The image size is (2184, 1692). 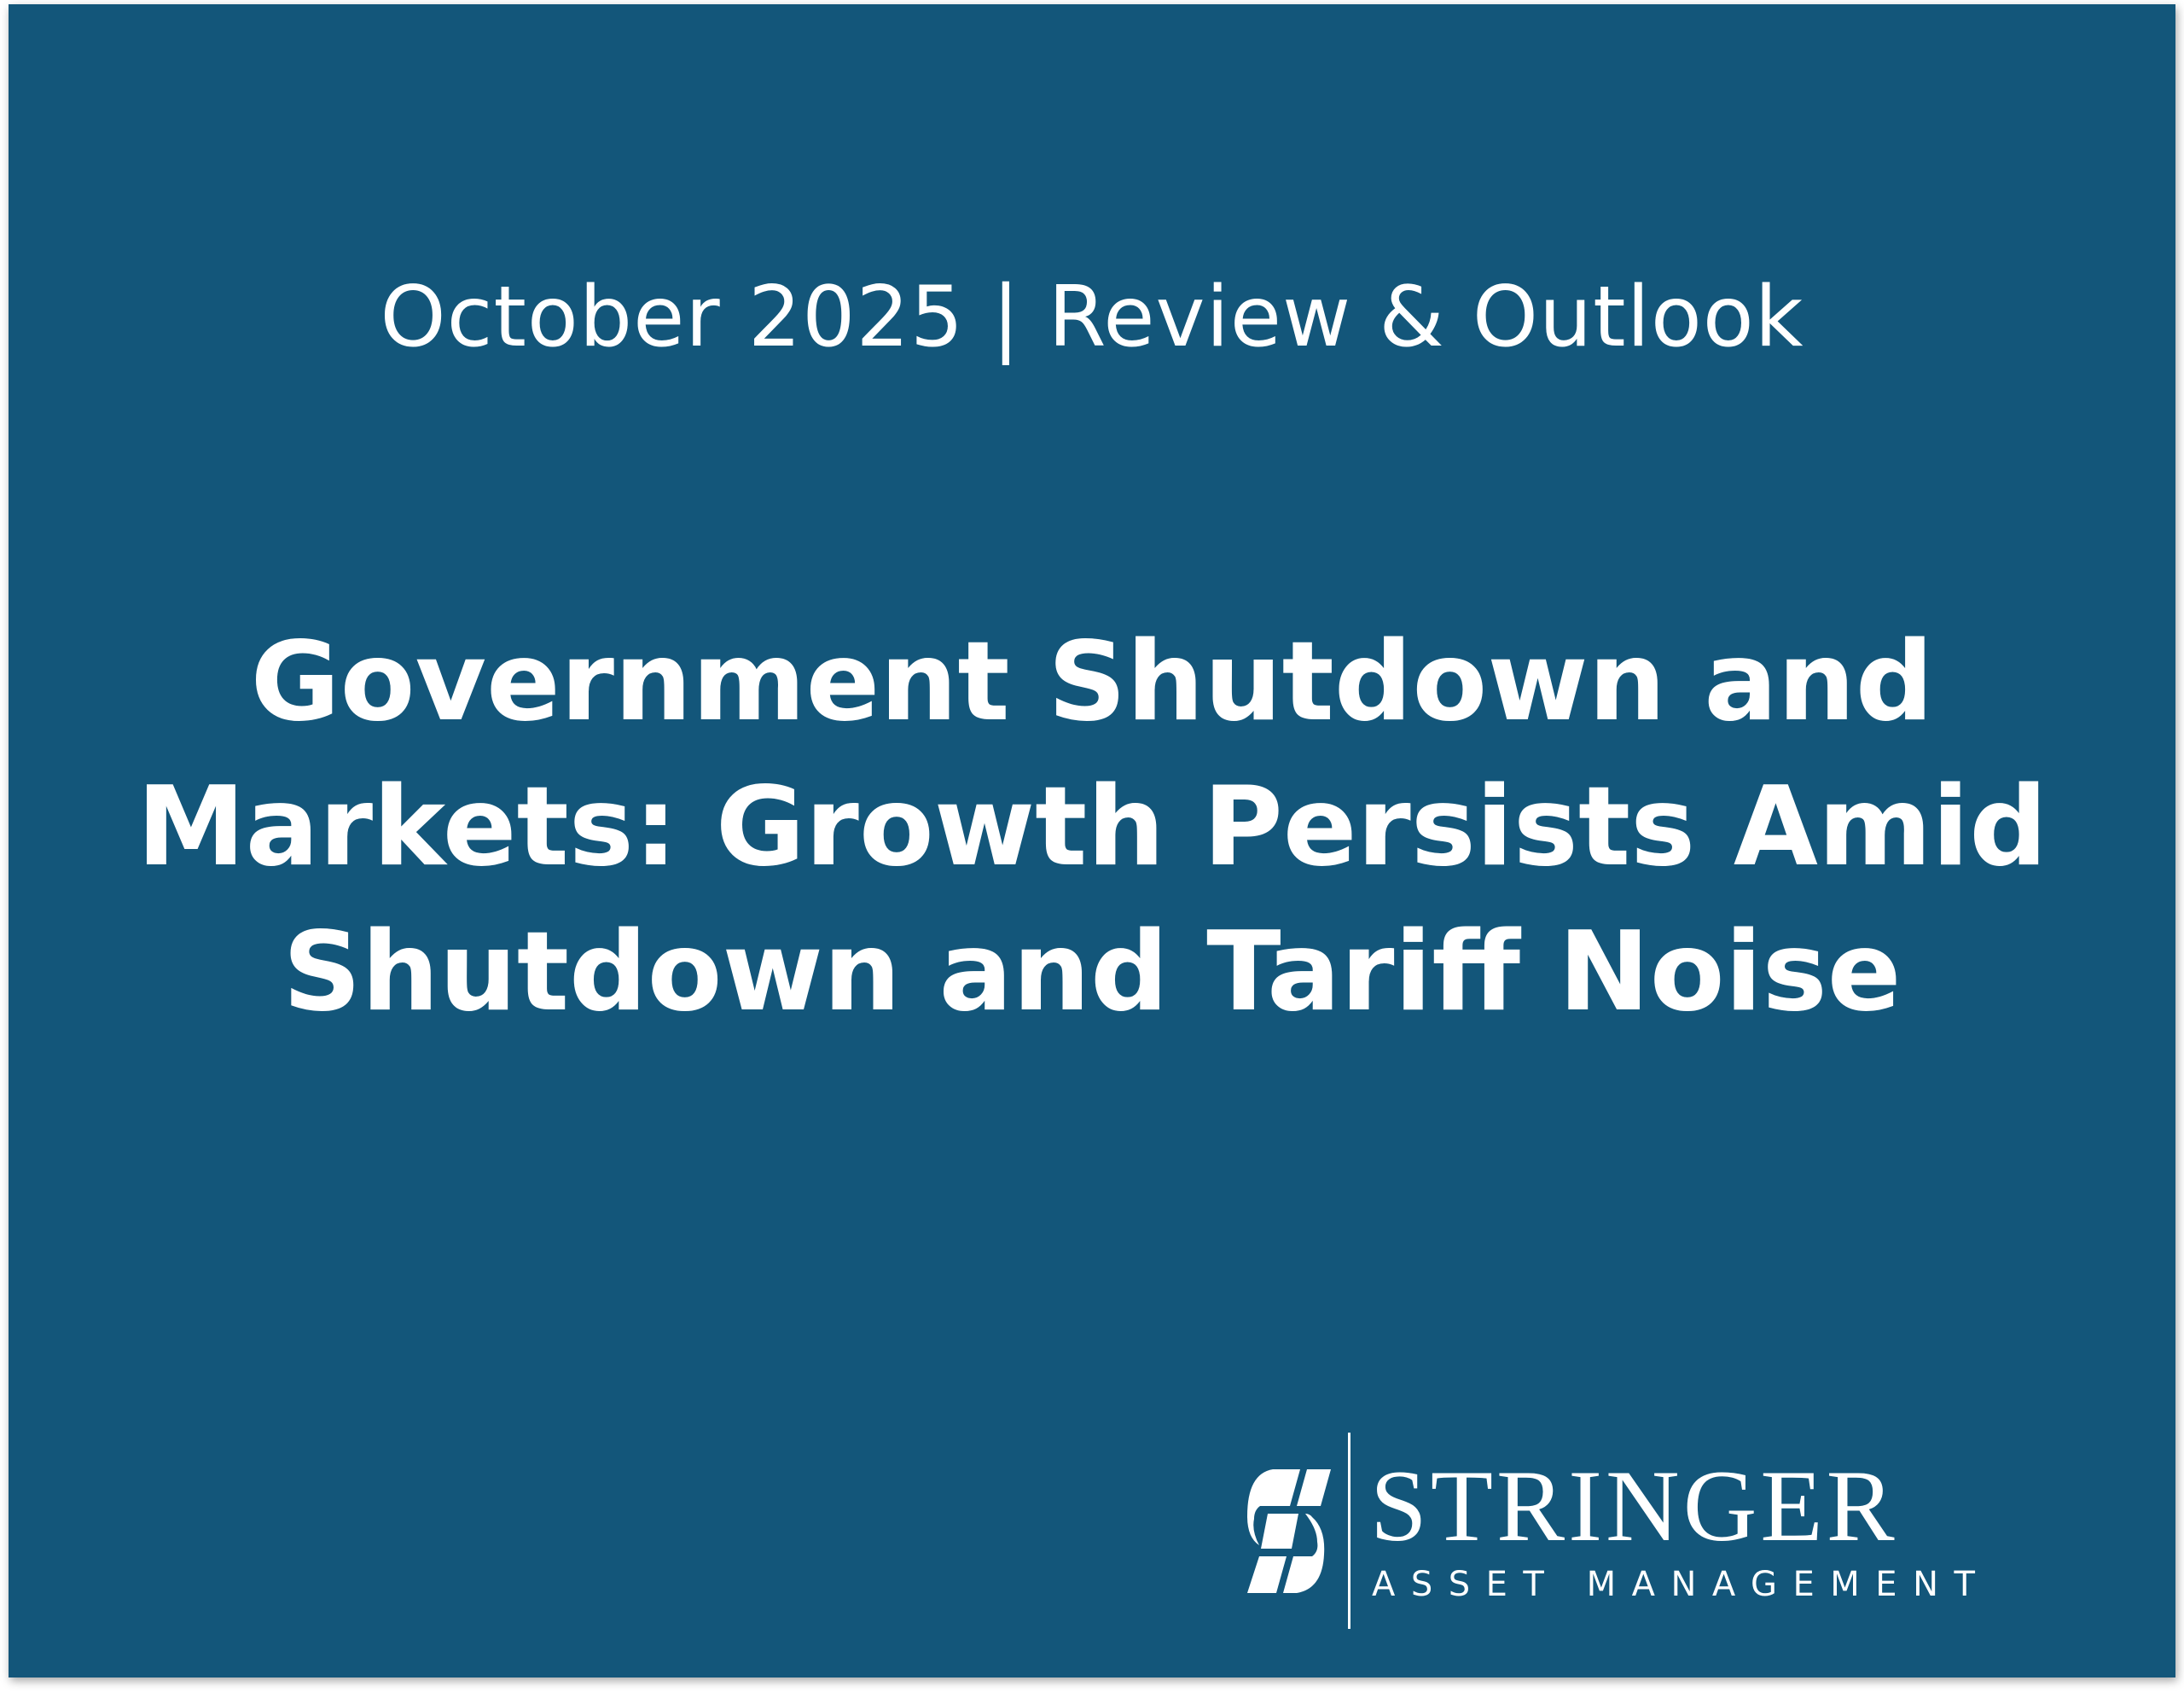 I want to click on title-line: Shutdown and Tariff Noise, so click(x=1092, y=972).